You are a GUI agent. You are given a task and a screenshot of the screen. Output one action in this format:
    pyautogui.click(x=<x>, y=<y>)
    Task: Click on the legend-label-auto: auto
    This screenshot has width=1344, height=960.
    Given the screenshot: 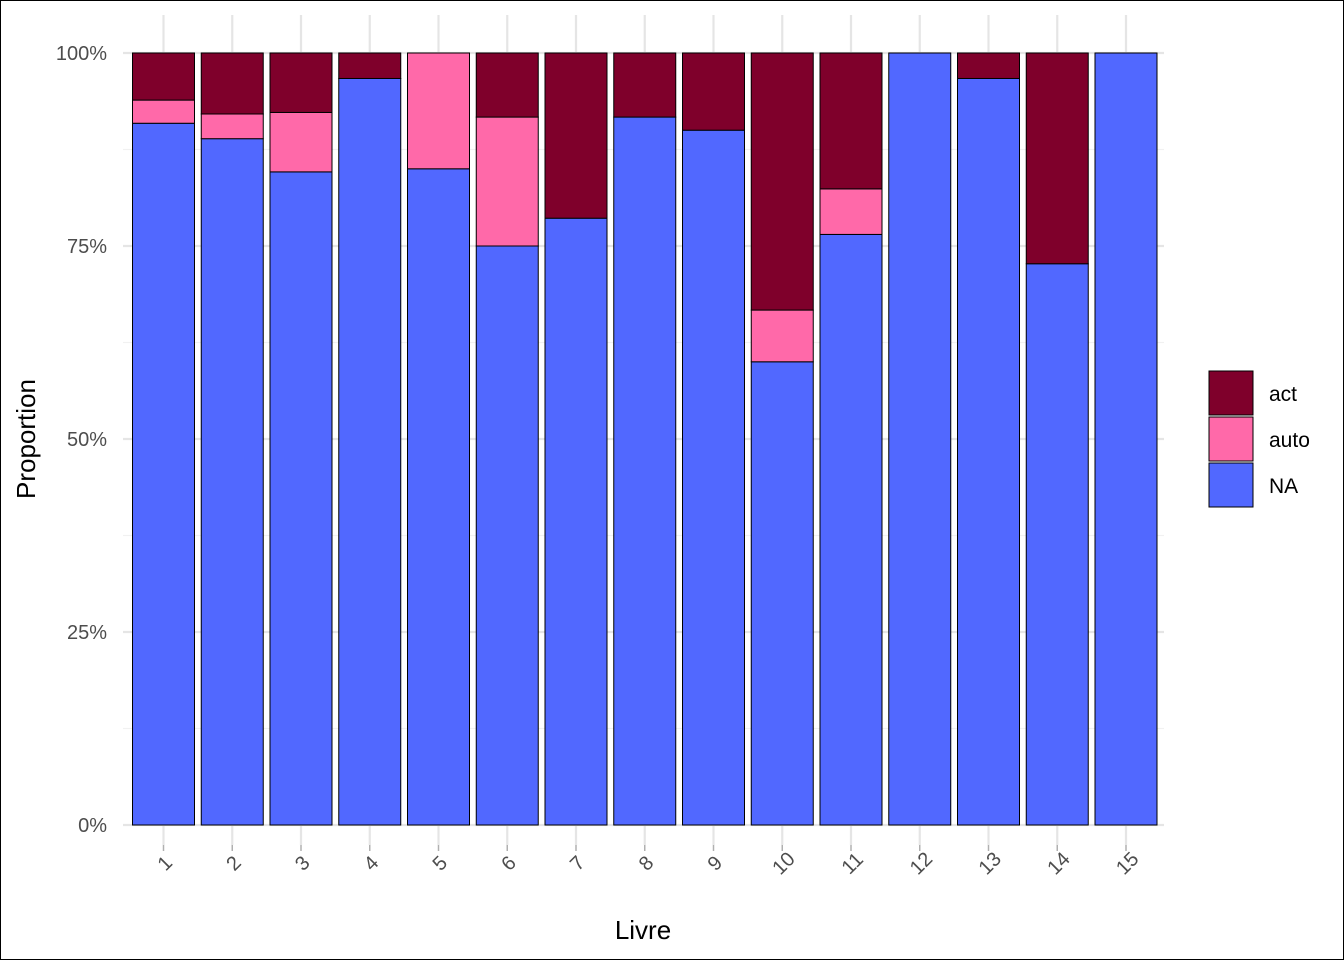 What is the action you would take?
    pyautogui.click(x=1289, y=440)
    